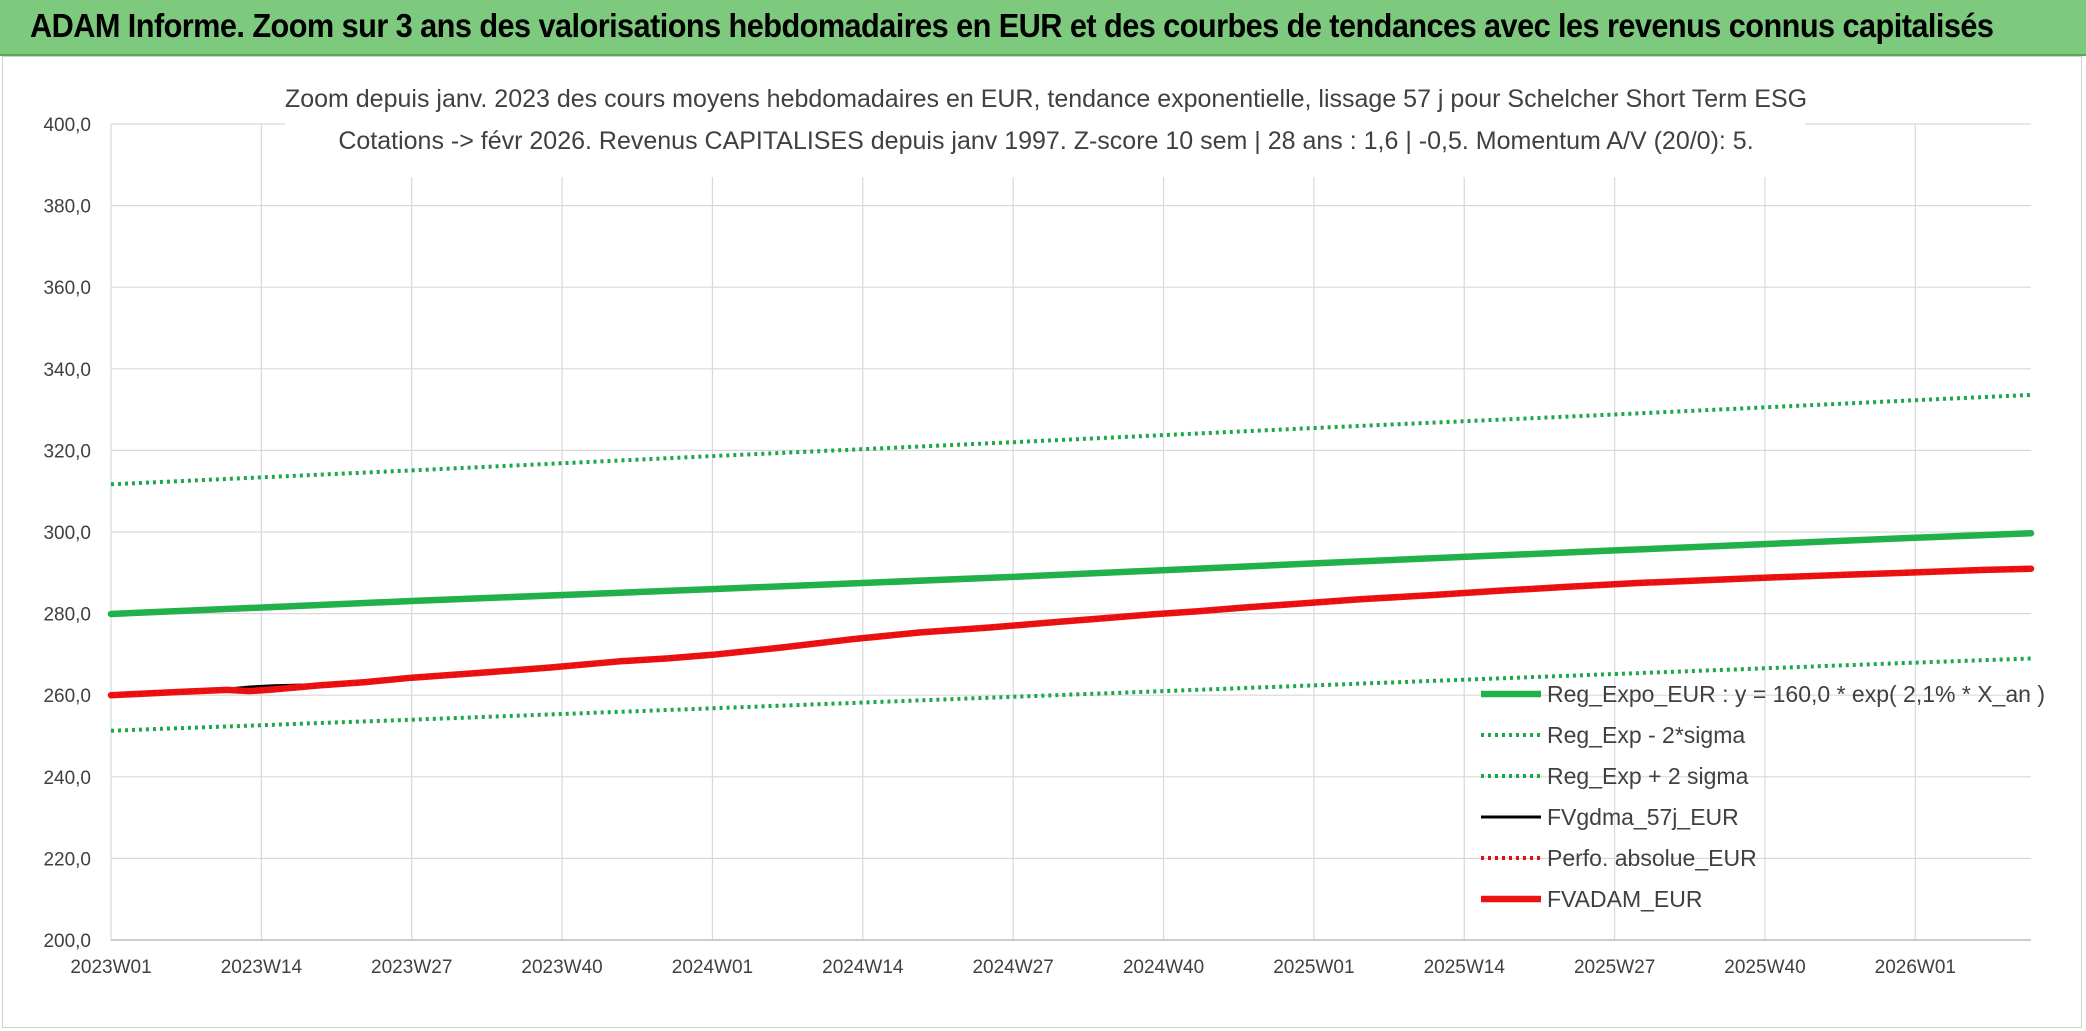 Image resolution: width=2086 pixels, height=1031 pixels. Describe the element at coordinates (1652, 858) in the screenshot. I see `legend-label-4: Perfo. absolue_EUR` at that location.